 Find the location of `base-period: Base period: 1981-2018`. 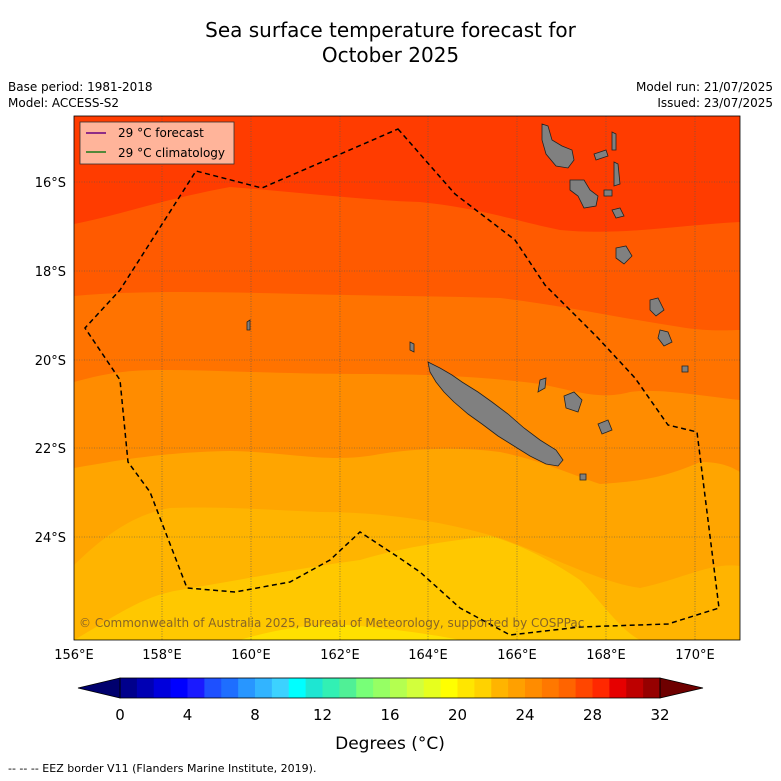

base-period: Base period: 1981-2018 is located at coordinates (80, 87).